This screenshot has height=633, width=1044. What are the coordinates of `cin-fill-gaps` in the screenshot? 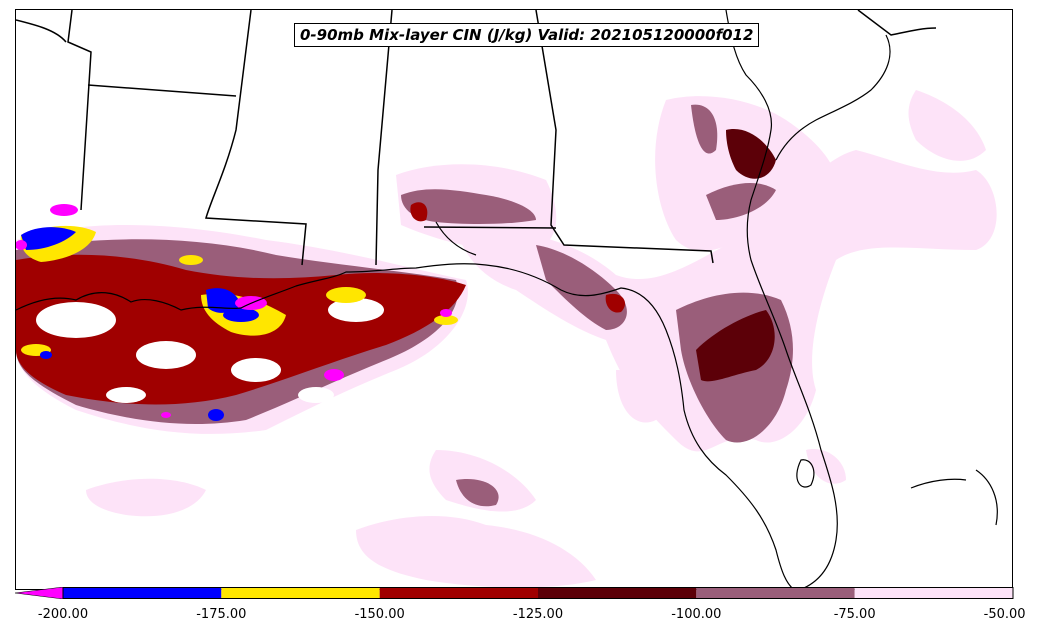 It's located at (210, 350).